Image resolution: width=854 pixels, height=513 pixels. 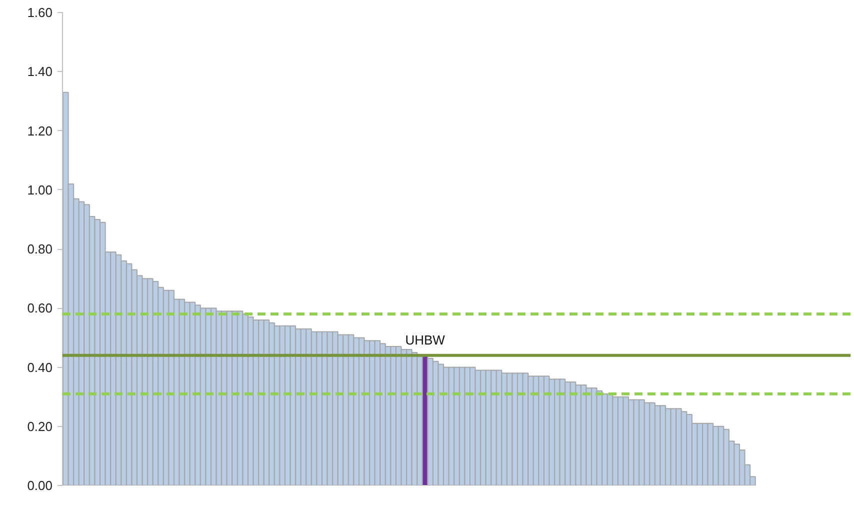 I want to click on y-tick-label: 1.40, so click(x=40, y=72).